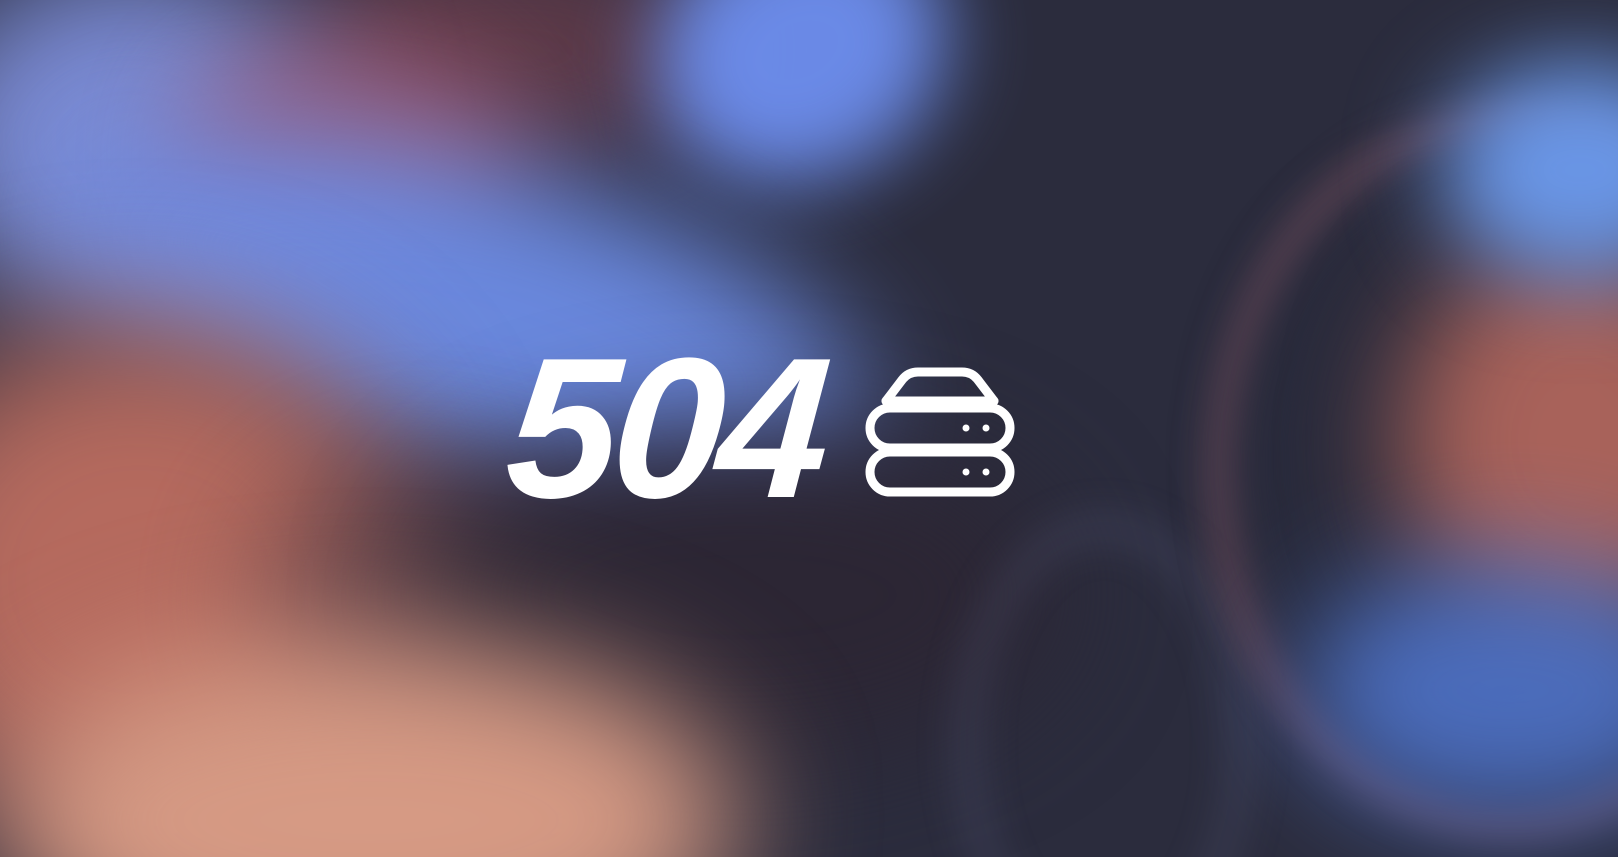 The width and height of the screenshot is (1618, 857). I want to click on server-icon, so click(940, 432).